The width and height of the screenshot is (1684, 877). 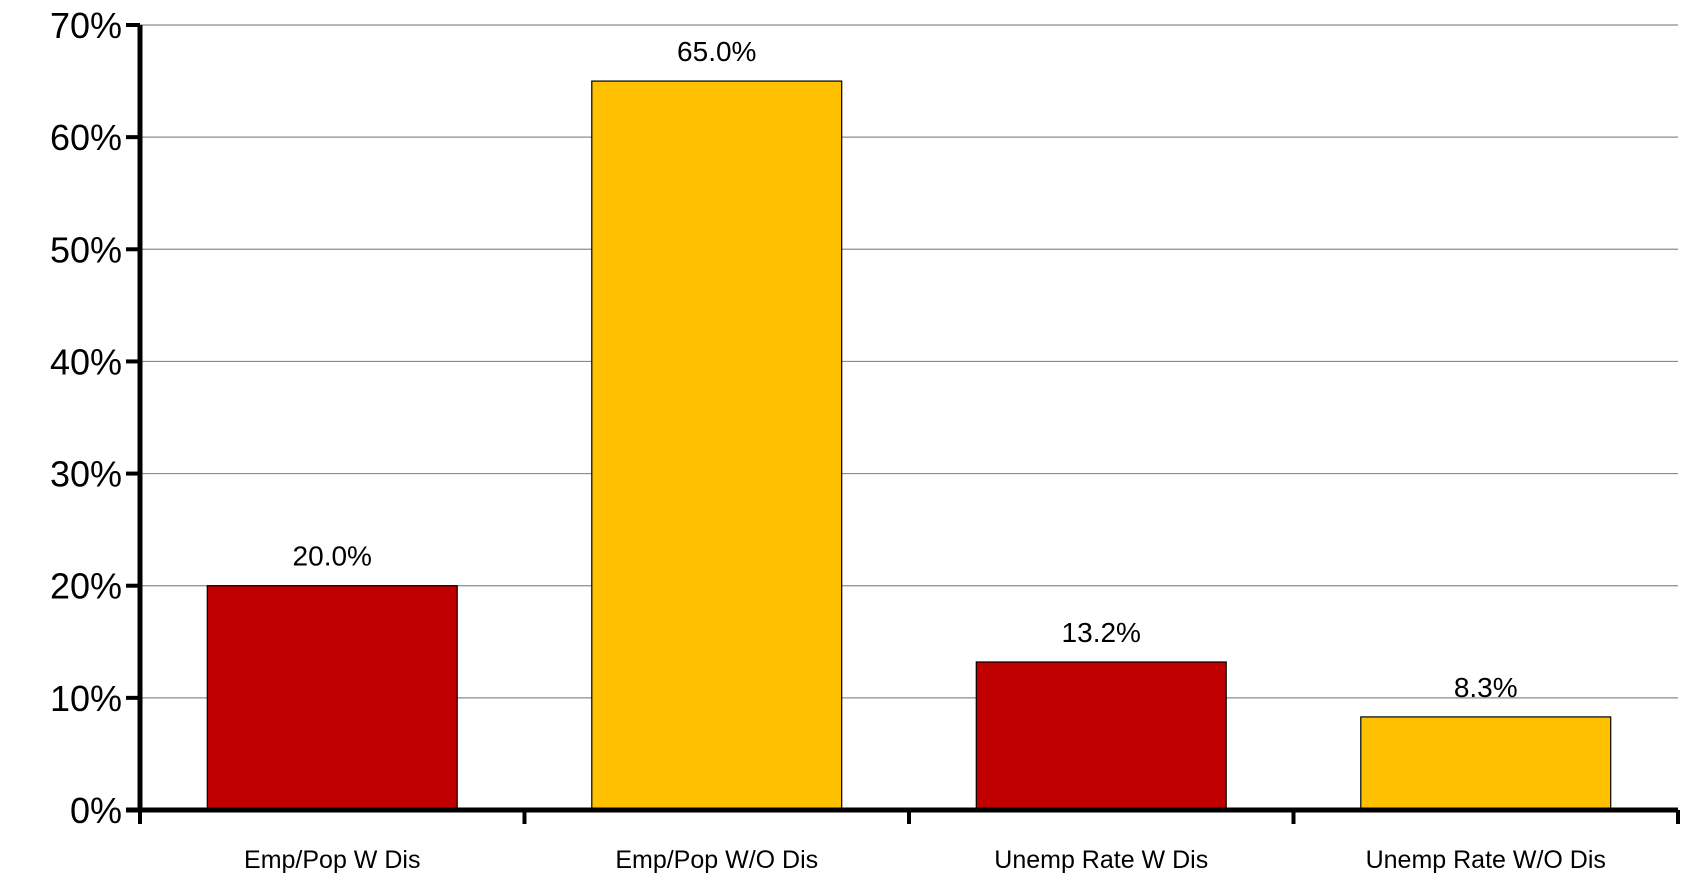 What do you see at coordinates (86, 698) in the screenshot?
I see `y-tick-label: 10%` at bounding box center [86, 698].